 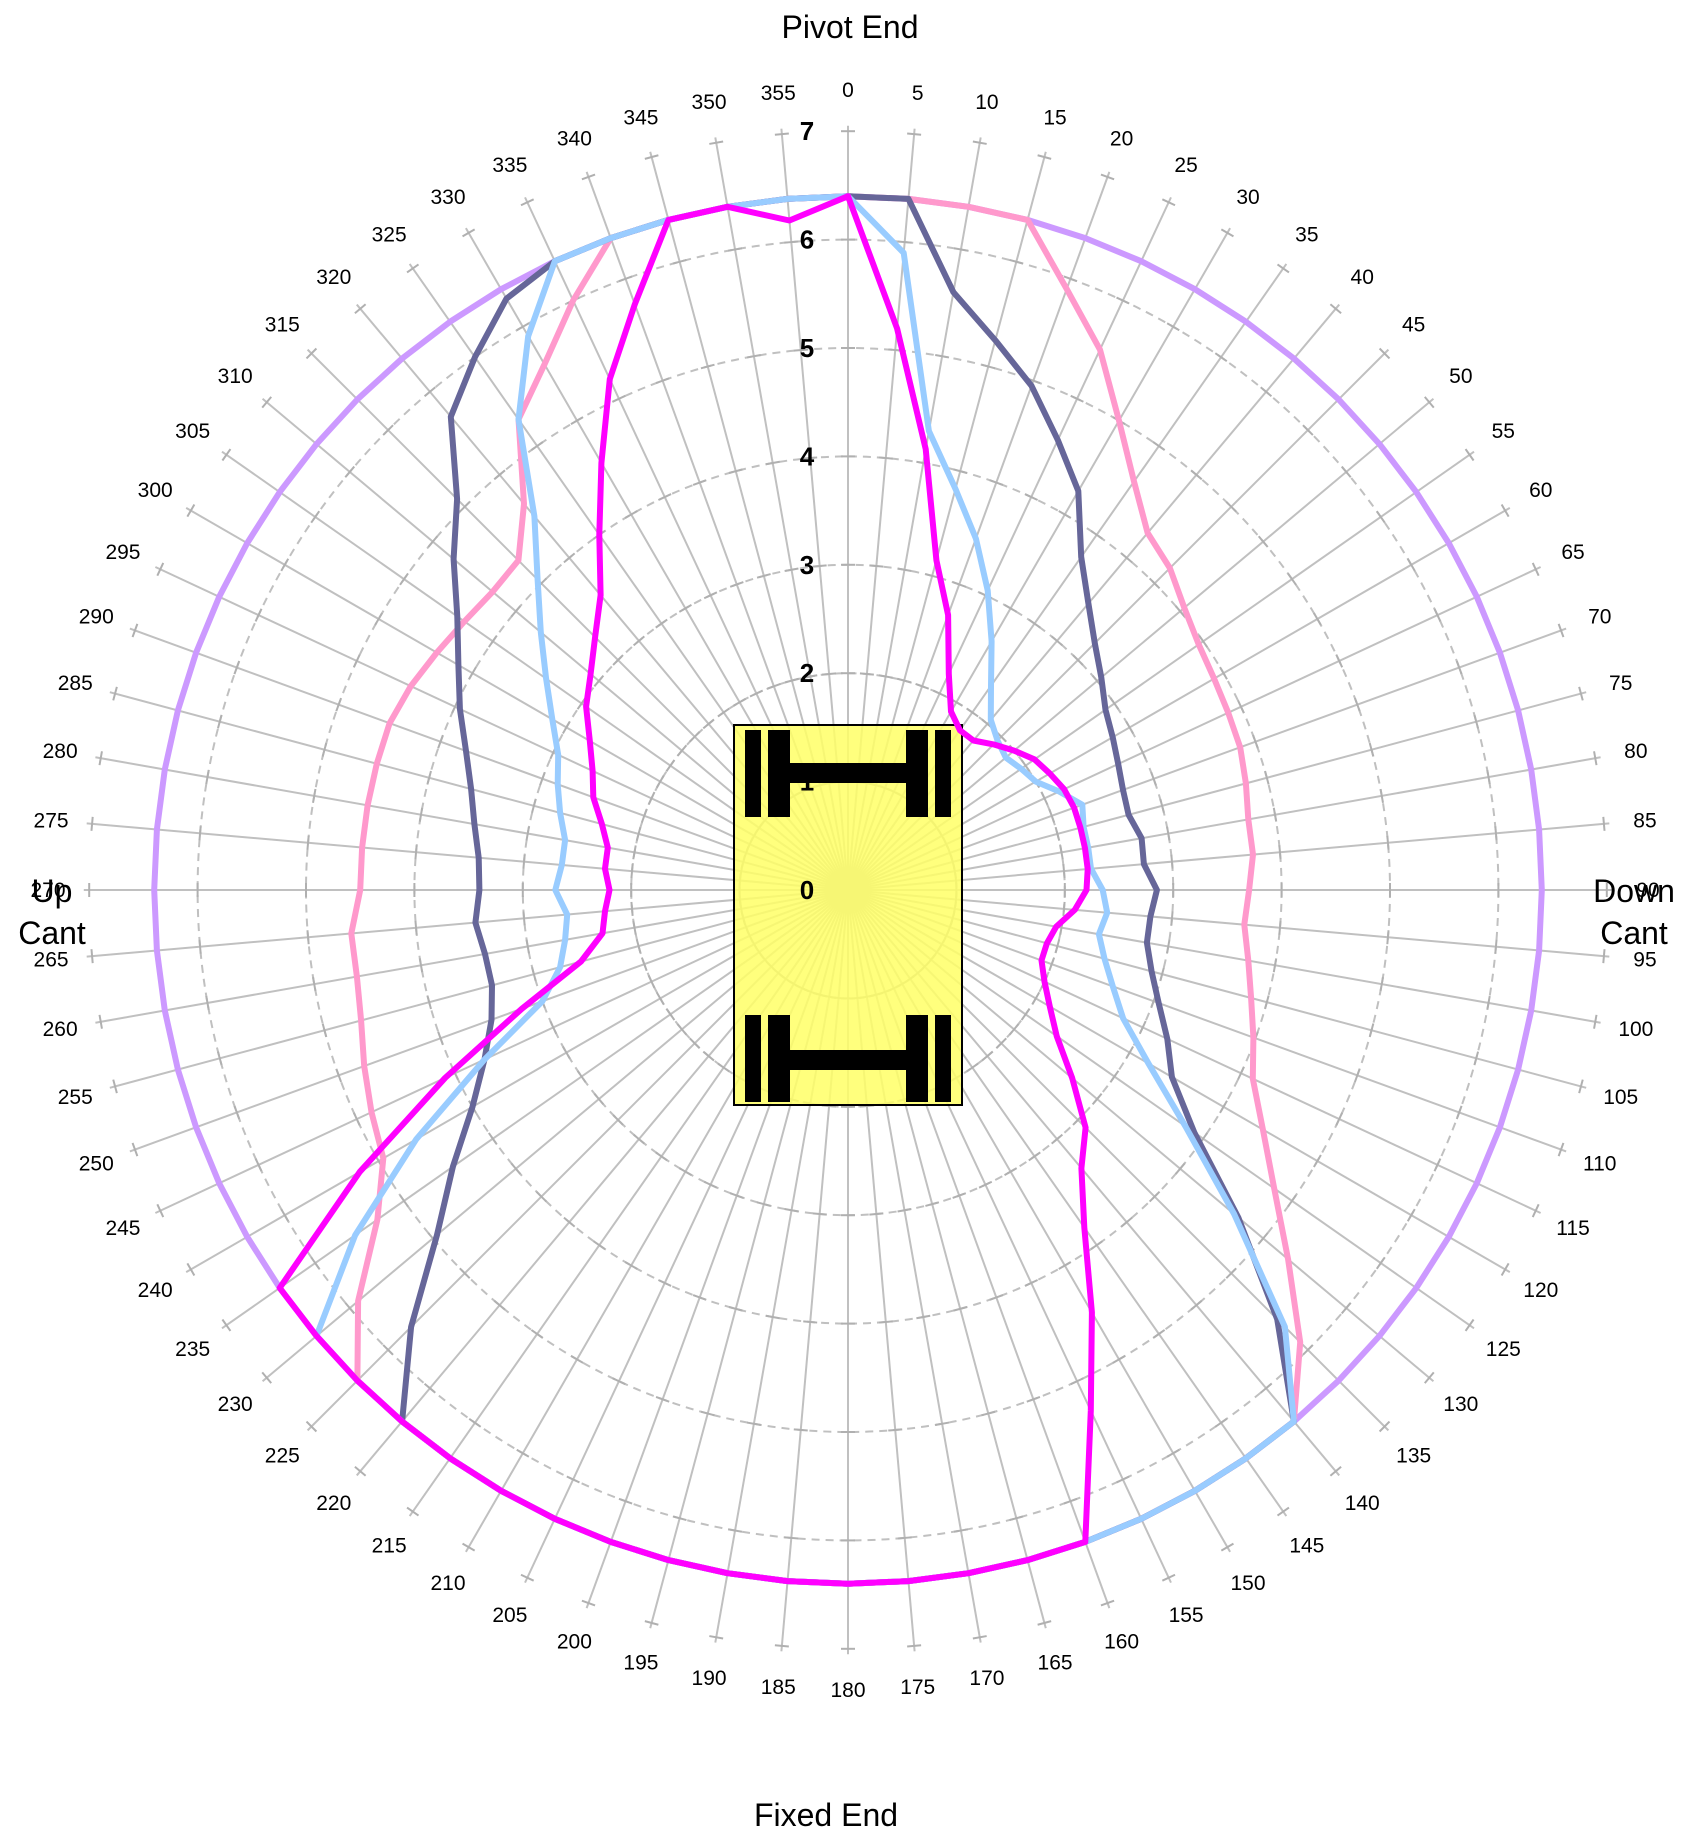 I want to click on angle-tick-label: 200, so click(x=574, y=1642).